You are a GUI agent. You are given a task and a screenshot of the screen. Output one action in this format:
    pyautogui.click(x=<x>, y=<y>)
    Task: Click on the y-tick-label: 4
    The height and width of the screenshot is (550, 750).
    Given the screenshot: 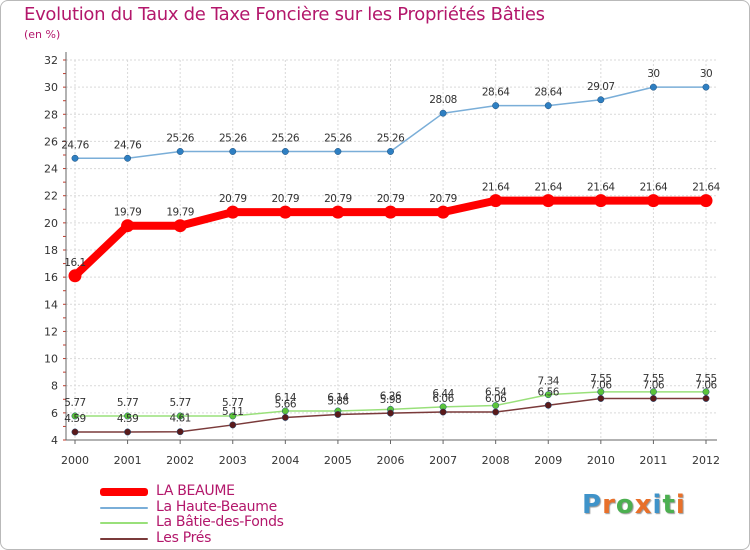 What is the action you would take?
    pyautogui.click(x=54, y=440)
    